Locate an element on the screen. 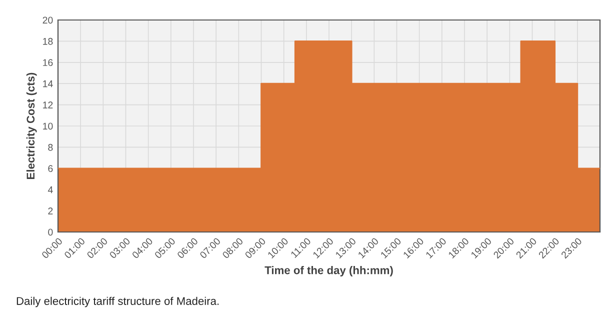 This screenshot has width=615, height=320. y-axis-title: Electricity Cost (cts) is located at coordinates (31, 125).